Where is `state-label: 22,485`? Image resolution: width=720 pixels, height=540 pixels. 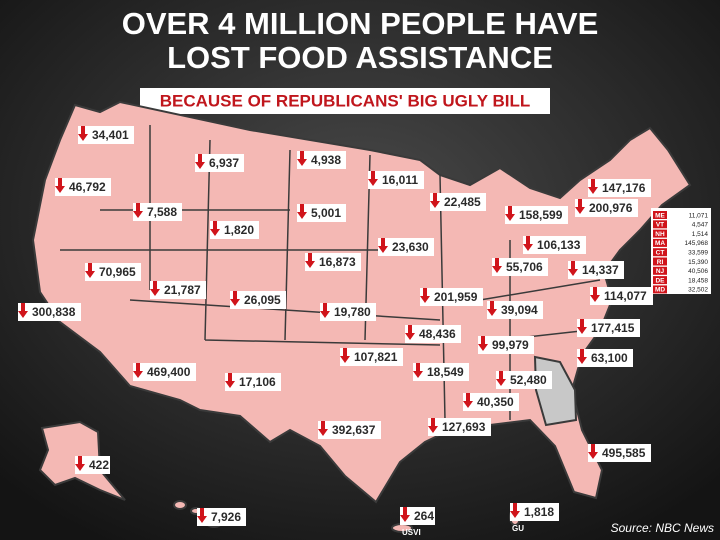 state-label: 22,485 is located at coordinates (458, 202).